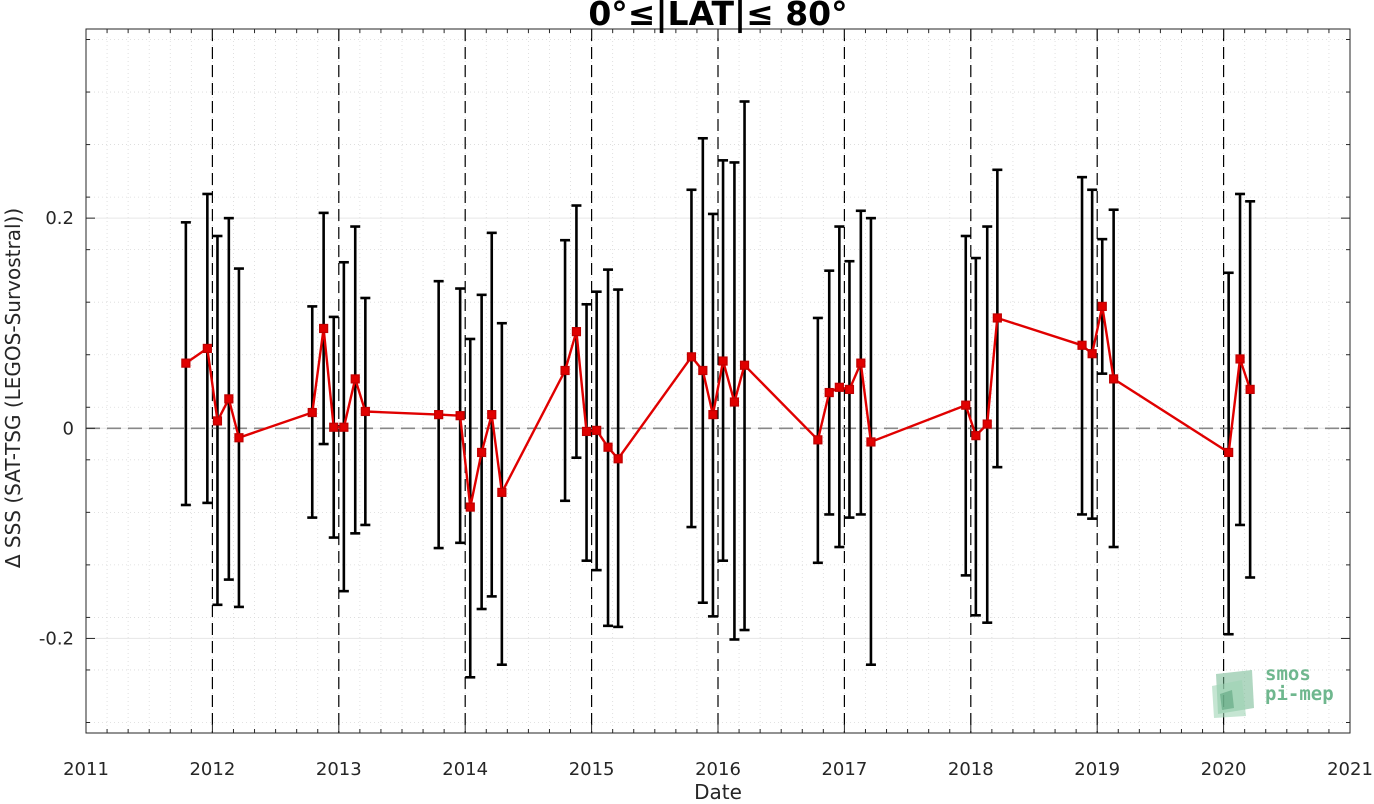 This screenshot has height=804, width=1374. What do you see at coordinates (844, 769) in the screenshot?
I see `x-tick-label: 2017` at bounding box center [844, 769].